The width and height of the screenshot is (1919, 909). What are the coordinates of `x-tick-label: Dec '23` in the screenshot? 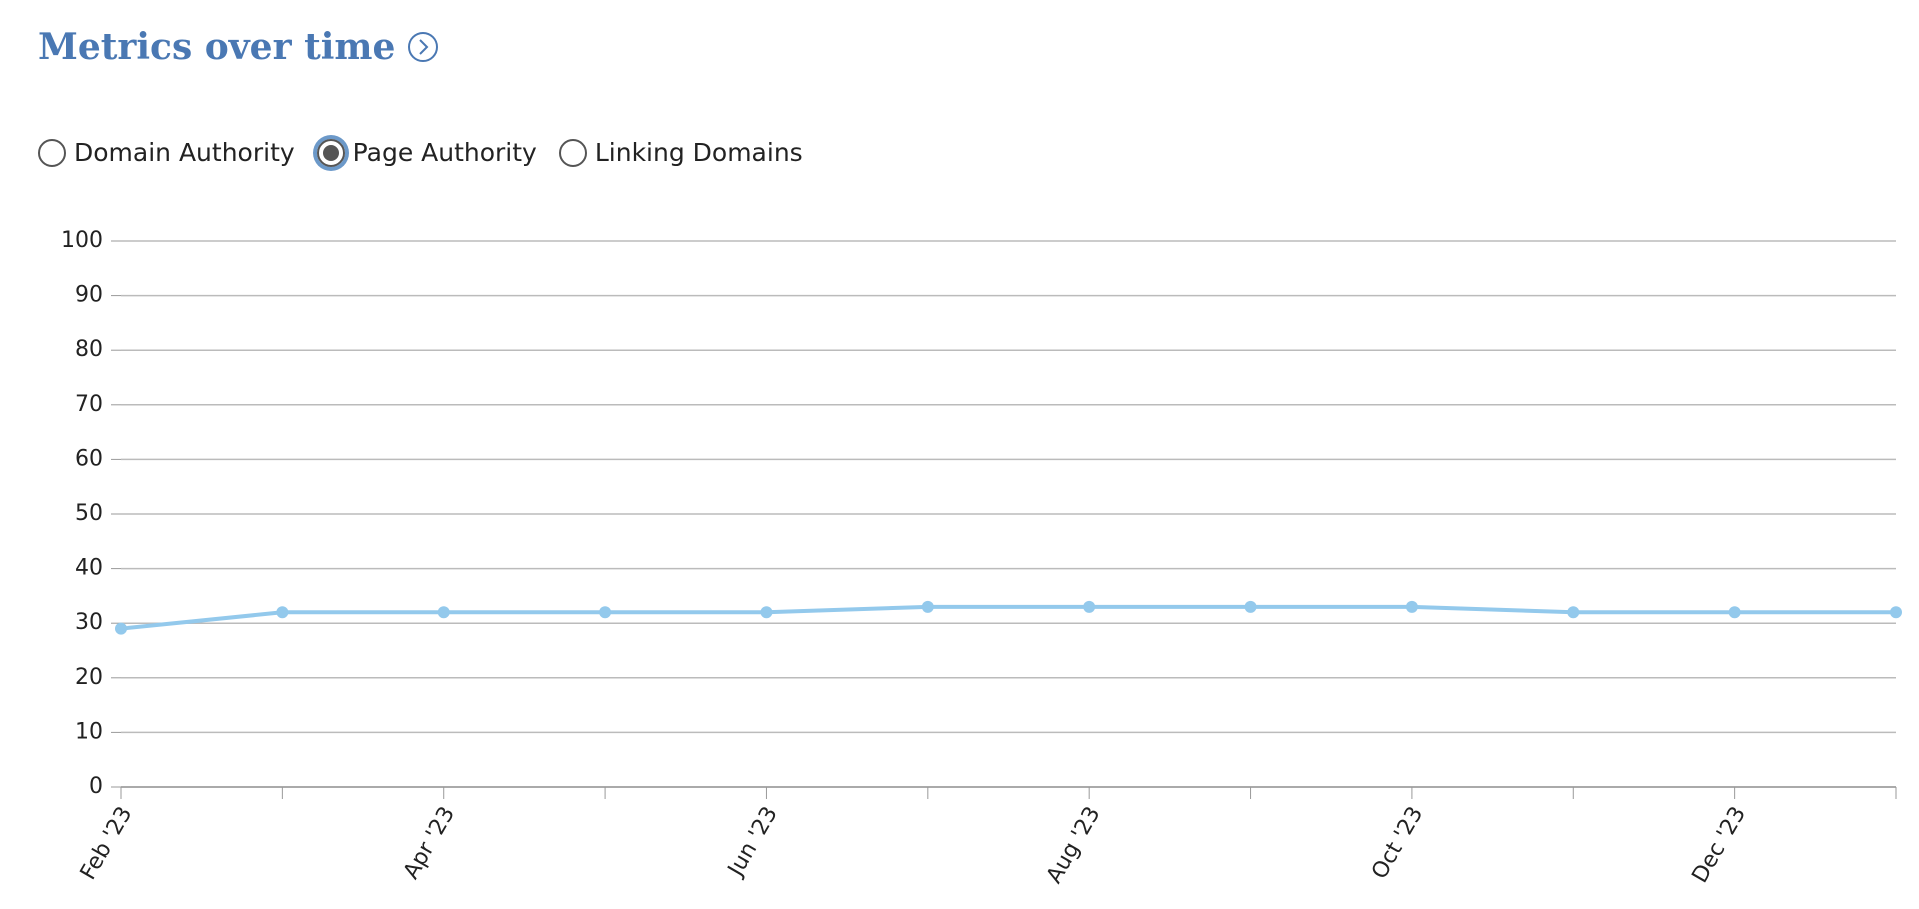 It's located at (1719, 845).